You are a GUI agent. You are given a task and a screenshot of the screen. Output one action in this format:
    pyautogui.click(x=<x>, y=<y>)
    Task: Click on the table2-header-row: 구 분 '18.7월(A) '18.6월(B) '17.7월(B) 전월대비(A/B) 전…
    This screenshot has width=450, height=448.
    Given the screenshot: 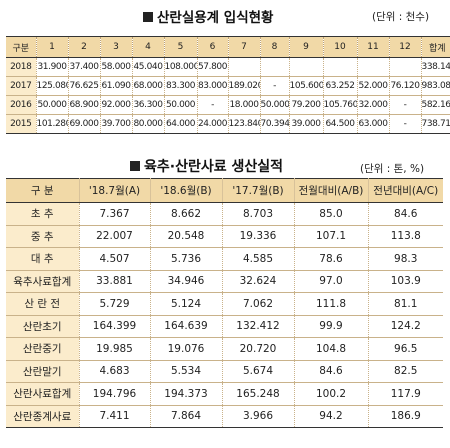 What is the action you would take?
    pyautogui.click(x=224, y=190)
    